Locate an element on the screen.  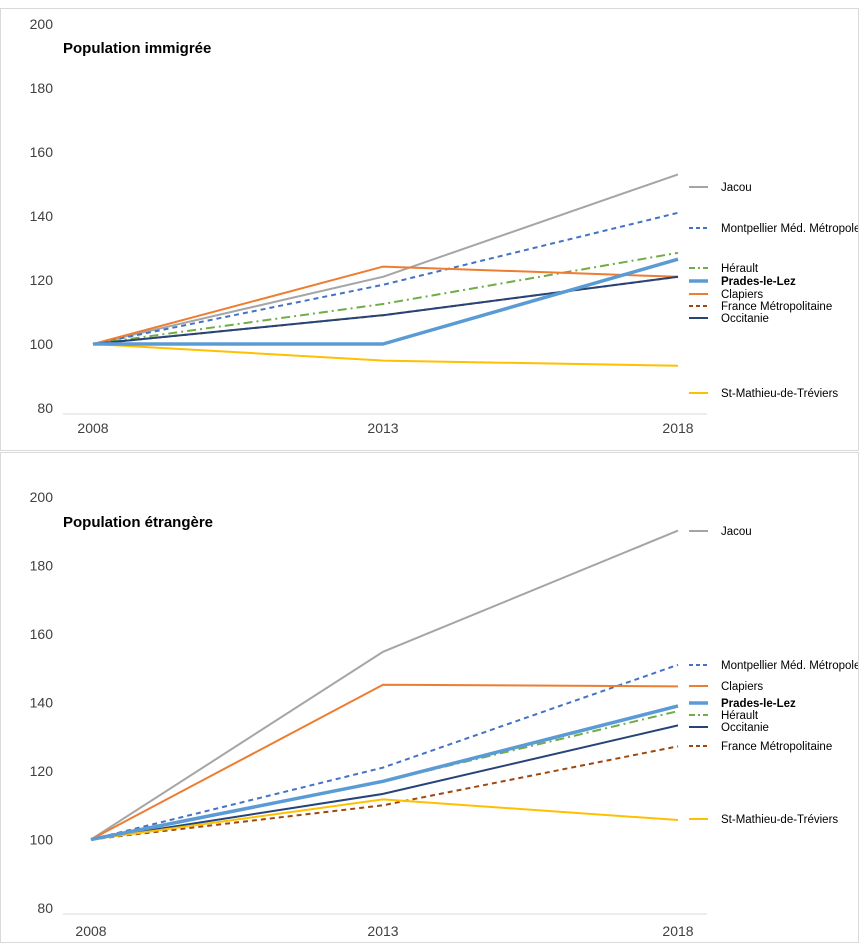
chart-title: Population étrangère is located at coordinates (138, 522).